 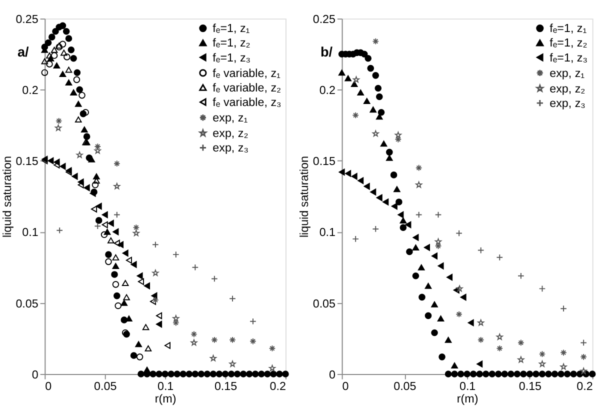 What do you see at coordinates (326, 52) in the screenshot?
I see `text: b/` at bounding box center [326, 52].